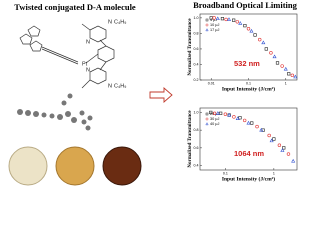 This screenshot has width=320, height=240. I want to click on atom-label: Pt, so click(85, 64).